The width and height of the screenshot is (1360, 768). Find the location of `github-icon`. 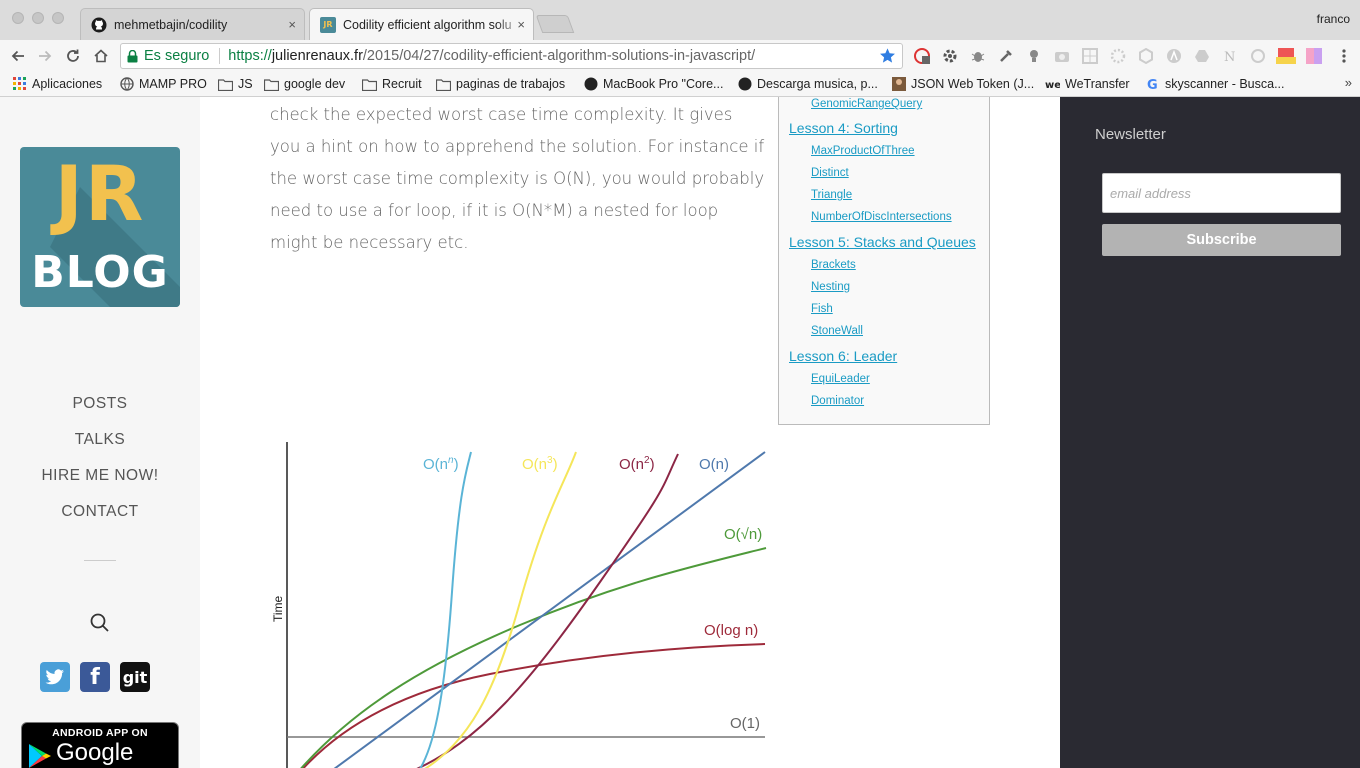

github-icon is located at coordinates (99, 25).